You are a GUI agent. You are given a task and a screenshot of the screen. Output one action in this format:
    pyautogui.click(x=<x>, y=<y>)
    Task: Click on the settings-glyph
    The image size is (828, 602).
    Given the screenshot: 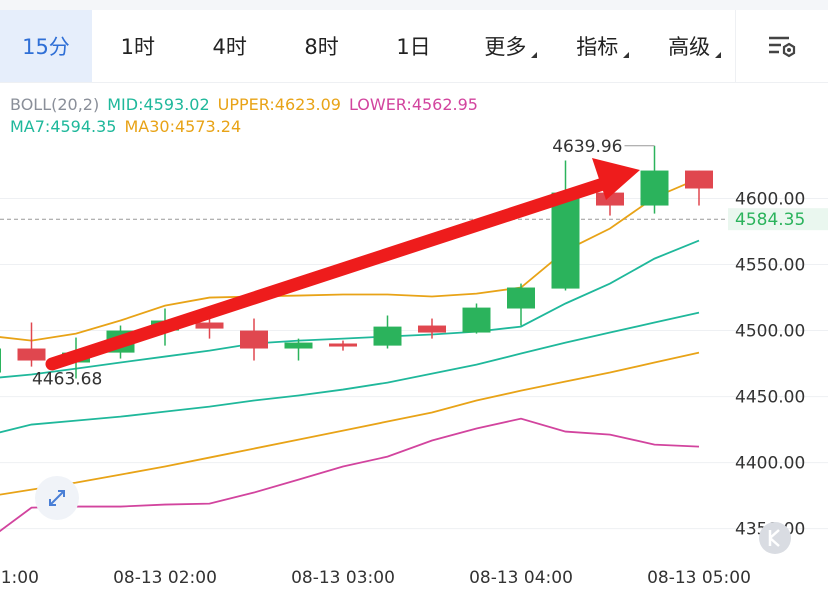 What is the action you would take?
    pyautogui.click(x=782, y=47)
    